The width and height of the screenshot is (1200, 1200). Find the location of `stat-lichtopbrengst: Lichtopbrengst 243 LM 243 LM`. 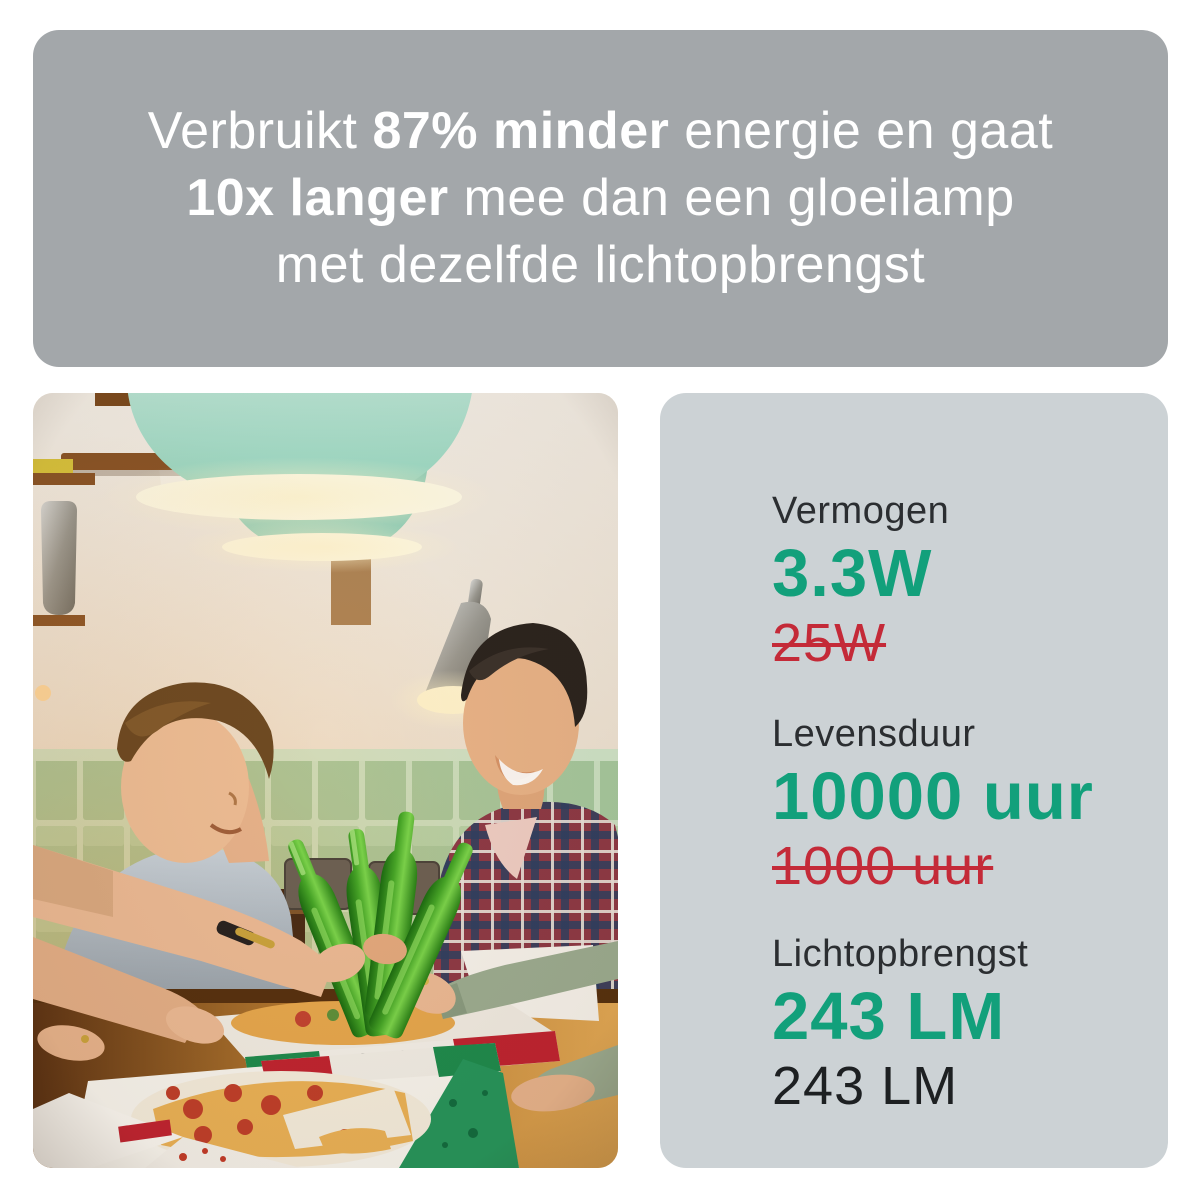

stat-lichtopbrengst: Lichtopbrengst 243 LM 243 LM is located at coordinates (900, 1024).